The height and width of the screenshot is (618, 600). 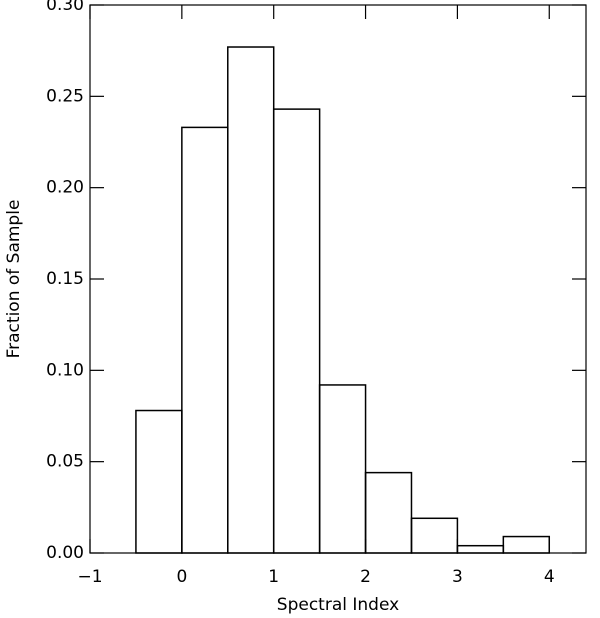 I want to click on y-tick-label: 0.25, so click(x=65, y=96).